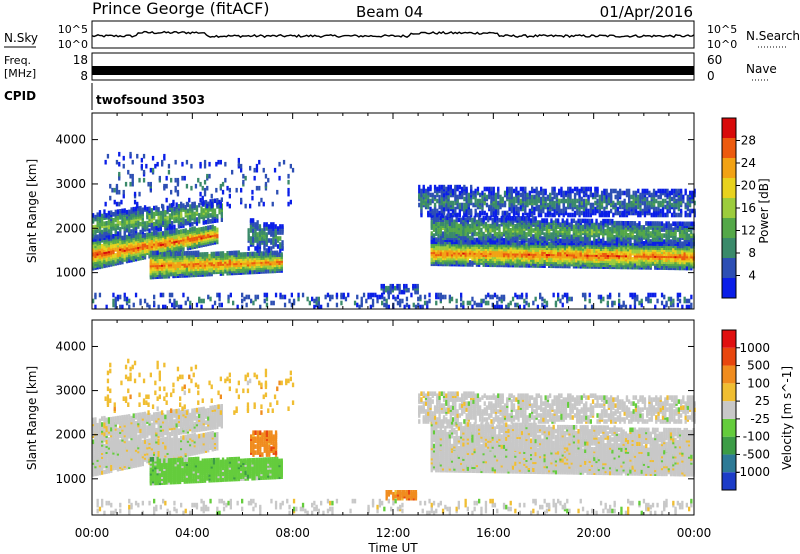 The height and width of the screenshot is (554, 800). What do you see at coordinates (181, 9) in the screenshot?
I see `station-title: Prince George (fitACF)` at bounding box center [181, 9].